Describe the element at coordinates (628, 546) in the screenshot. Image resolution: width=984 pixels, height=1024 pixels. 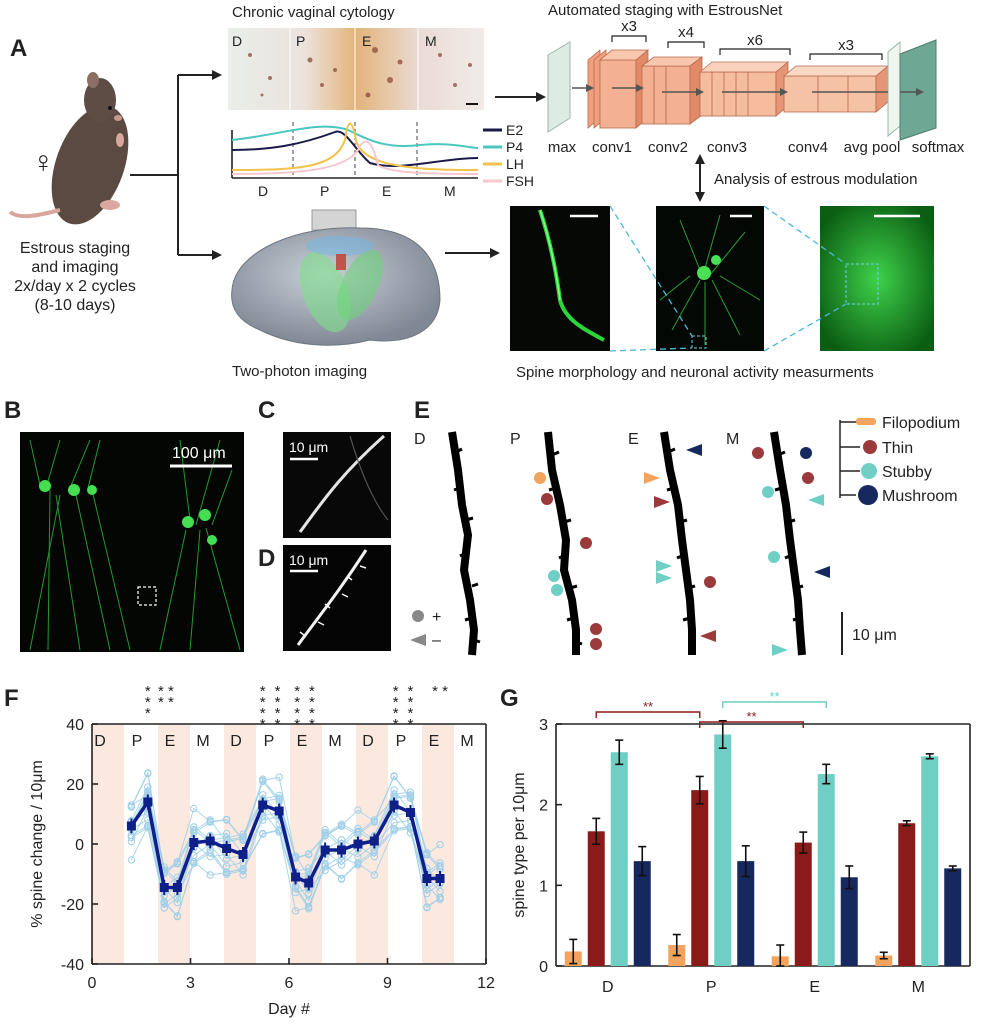
I see `dendrite-spines` at that location.